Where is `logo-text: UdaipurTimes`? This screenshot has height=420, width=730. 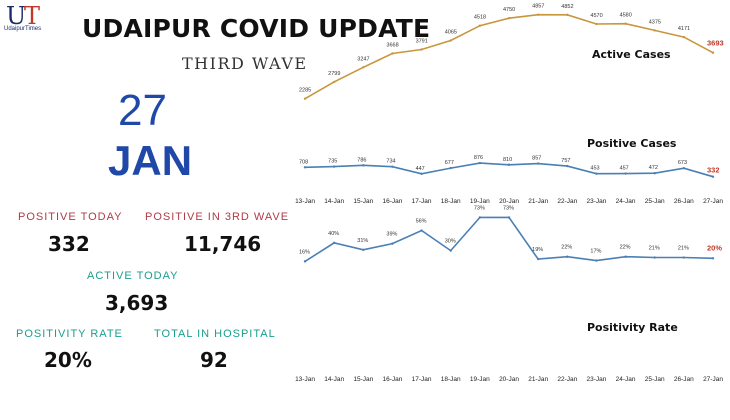 logo-text: UdaipurTimes is located at coordinates (23, 29).